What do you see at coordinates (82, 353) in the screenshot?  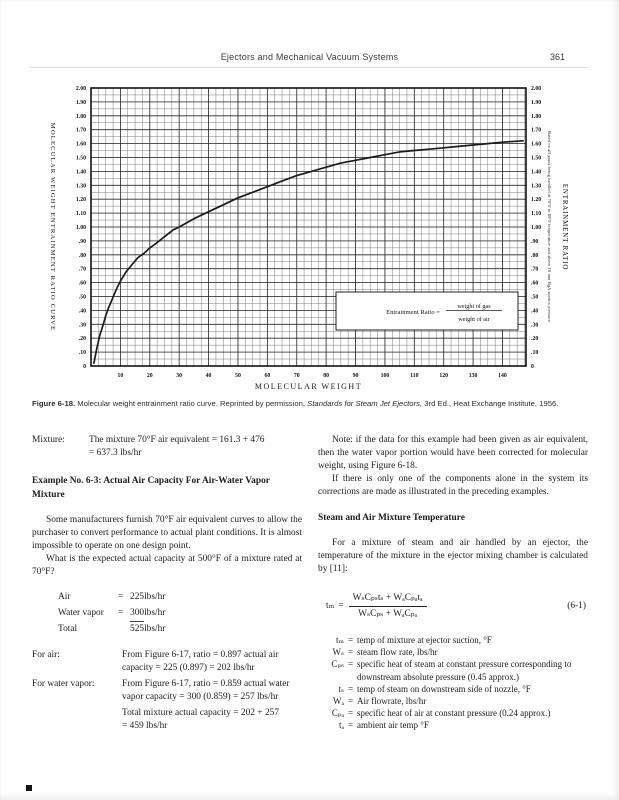 I see `svg-text: .10` at bounding box center [82, 353].